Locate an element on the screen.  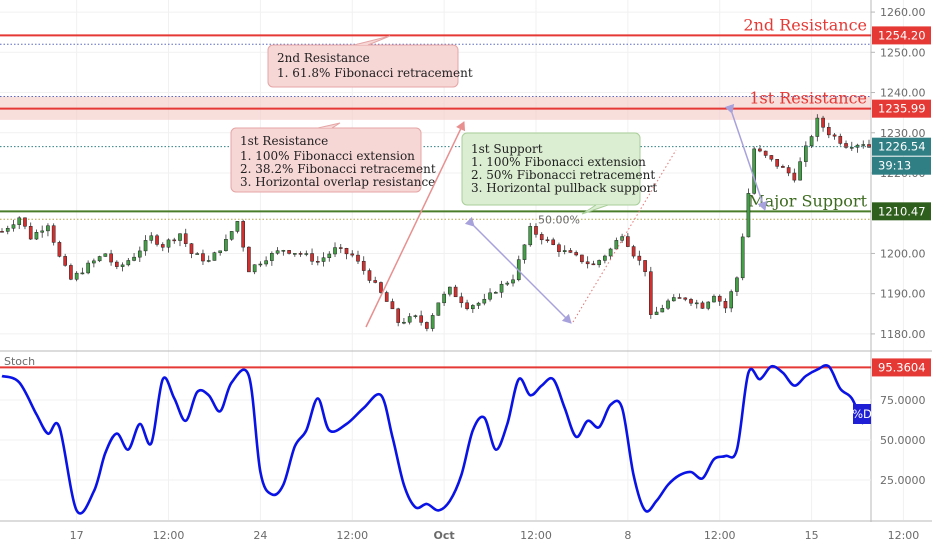
price-axis-label: 1260.00 is located at coordinates (903, 12).